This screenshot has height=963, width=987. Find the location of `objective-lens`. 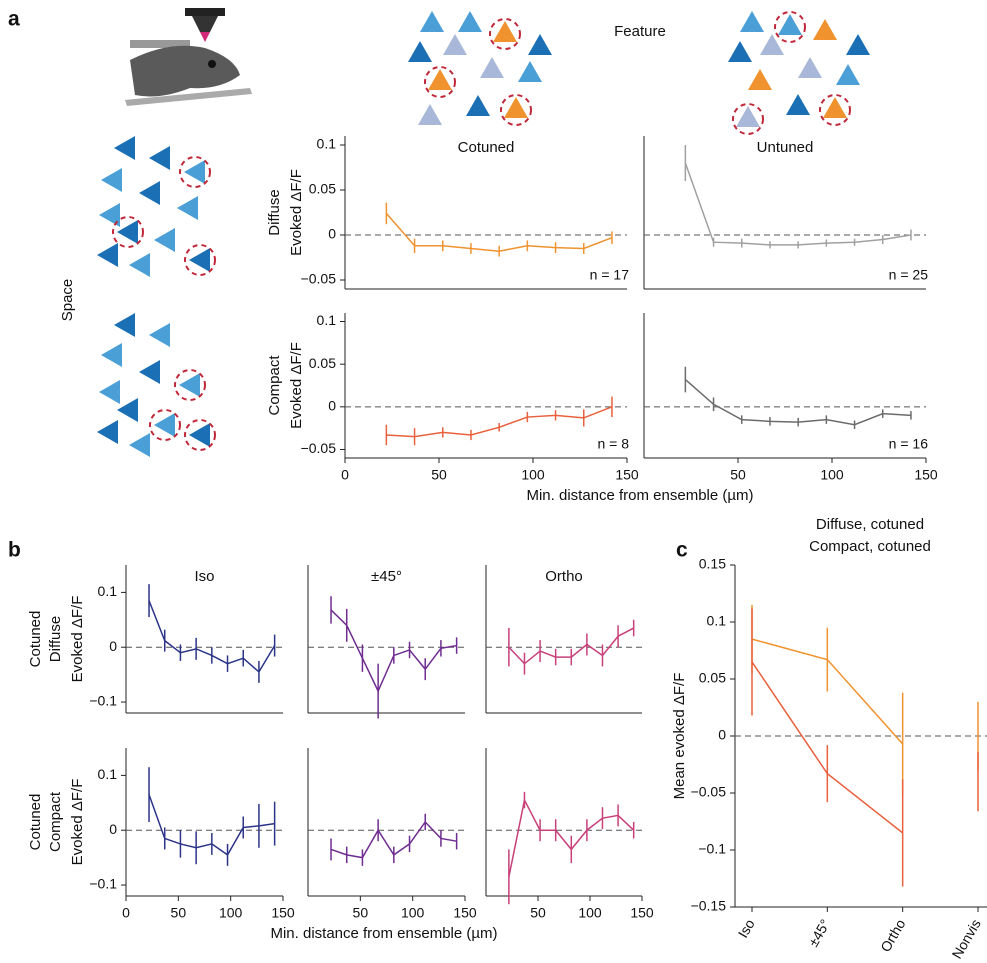

objective-lens is located at coordinates (205, 24).